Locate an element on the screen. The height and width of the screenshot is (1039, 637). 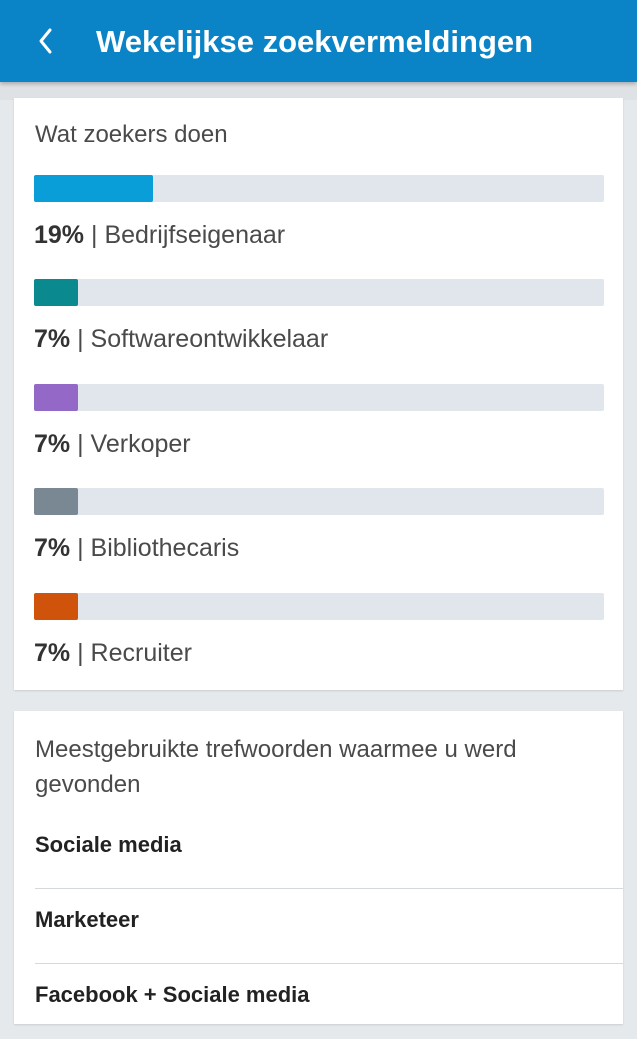
role-name: Recruiter is located at coordinates (141, 653).